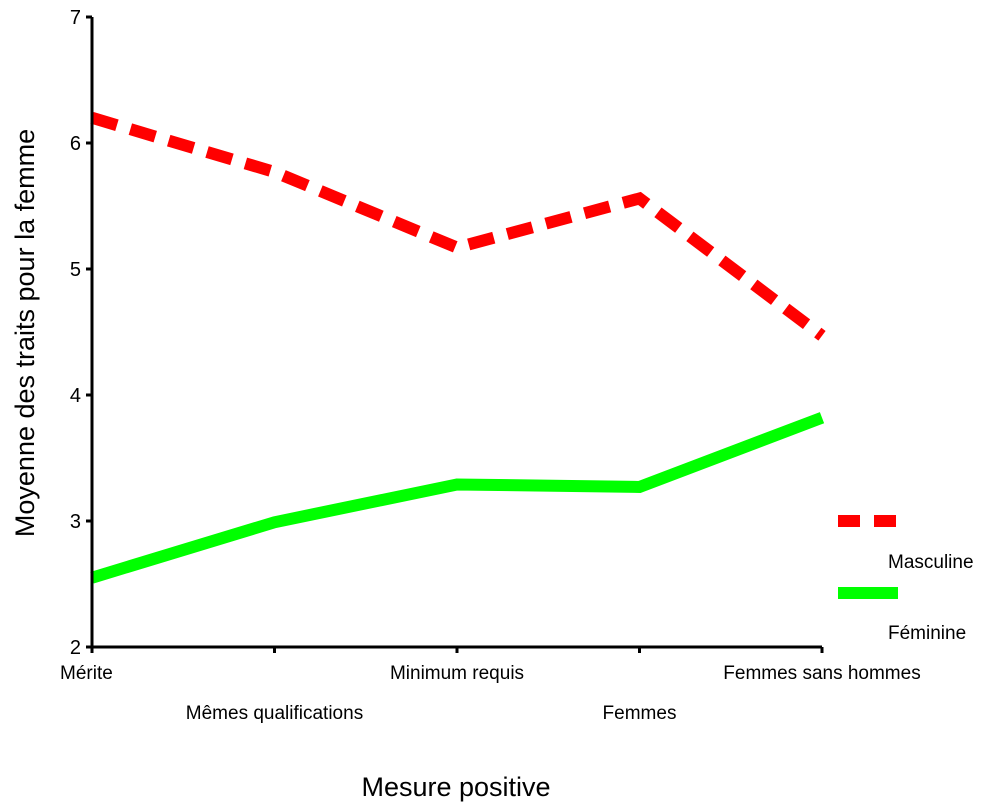  I want to click on x-tick-label: Minimum requis, so click(457, 673).